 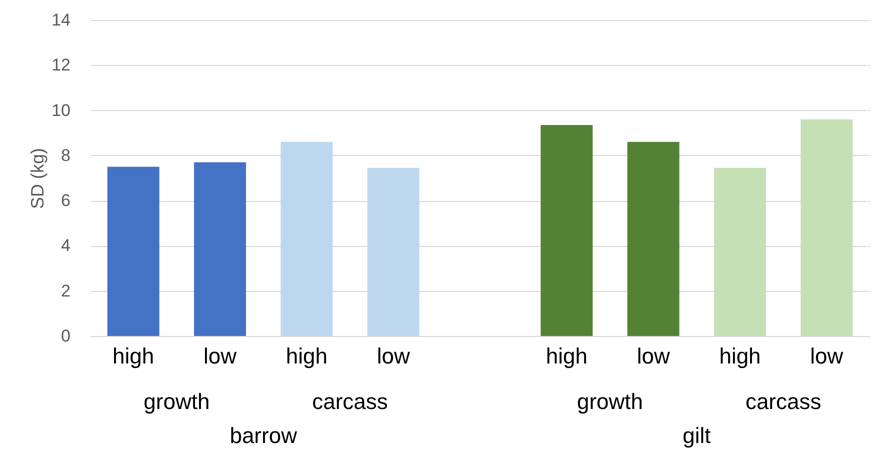 What do you see at coordinates (65, 155) in the screenshot?
I see `y-tick-label: 8` at bounding box center [65, 155].